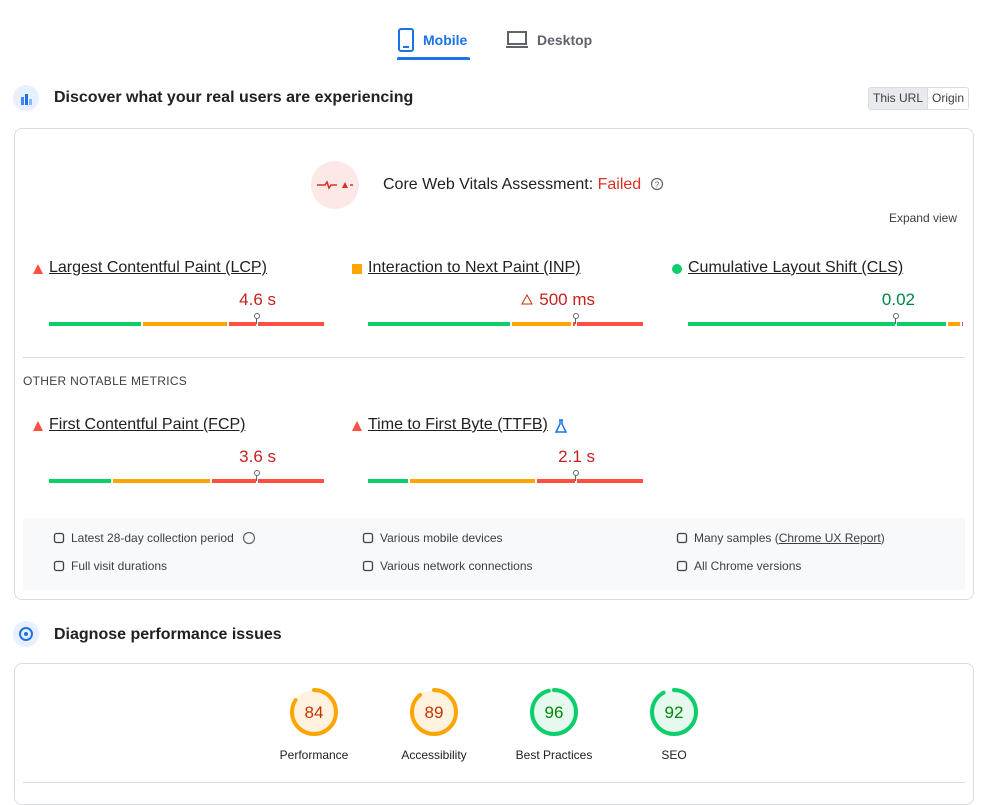 The image size is (1000, 805). I want to click on metric-value: 0.02, so click(898, 300).